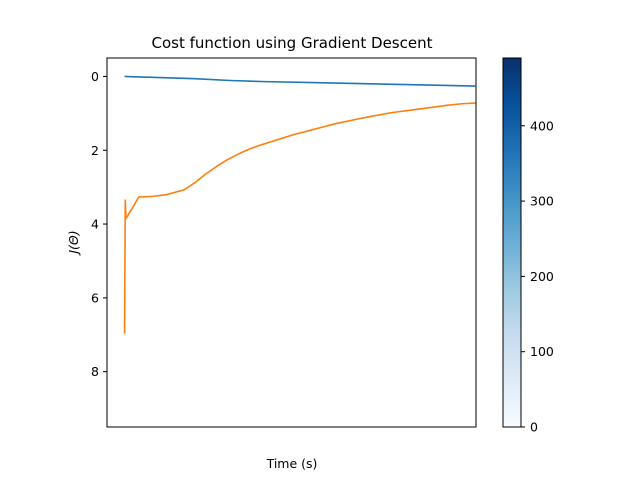 Image resolution: width=640 pixels, height=480 pixels. What do you see at coordinates (542, 276) in the screenshot?
I see `colorbar-tick-label: 200` at bounding box center [542, 276].